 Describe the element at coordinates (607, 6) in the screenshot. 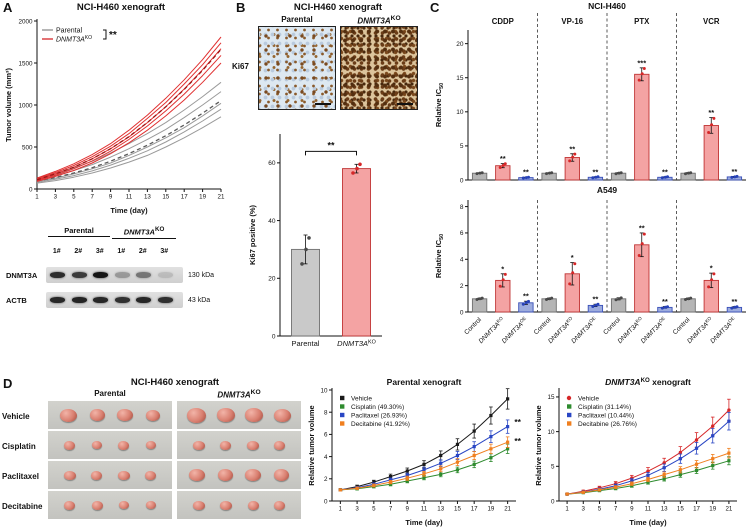

I see `svg-text: NCI-H460` at that location.